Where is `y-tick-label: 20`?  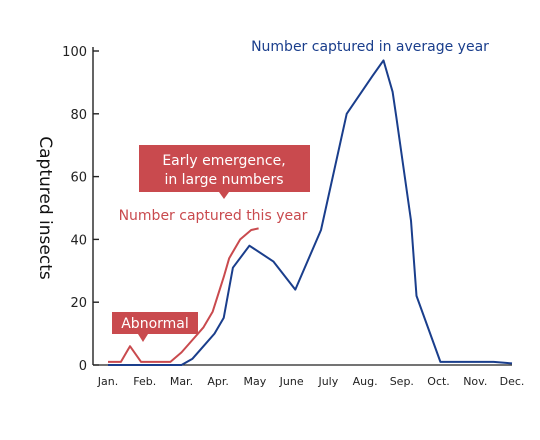 y-tick-label: 20 is located at coordinates (78, 303).